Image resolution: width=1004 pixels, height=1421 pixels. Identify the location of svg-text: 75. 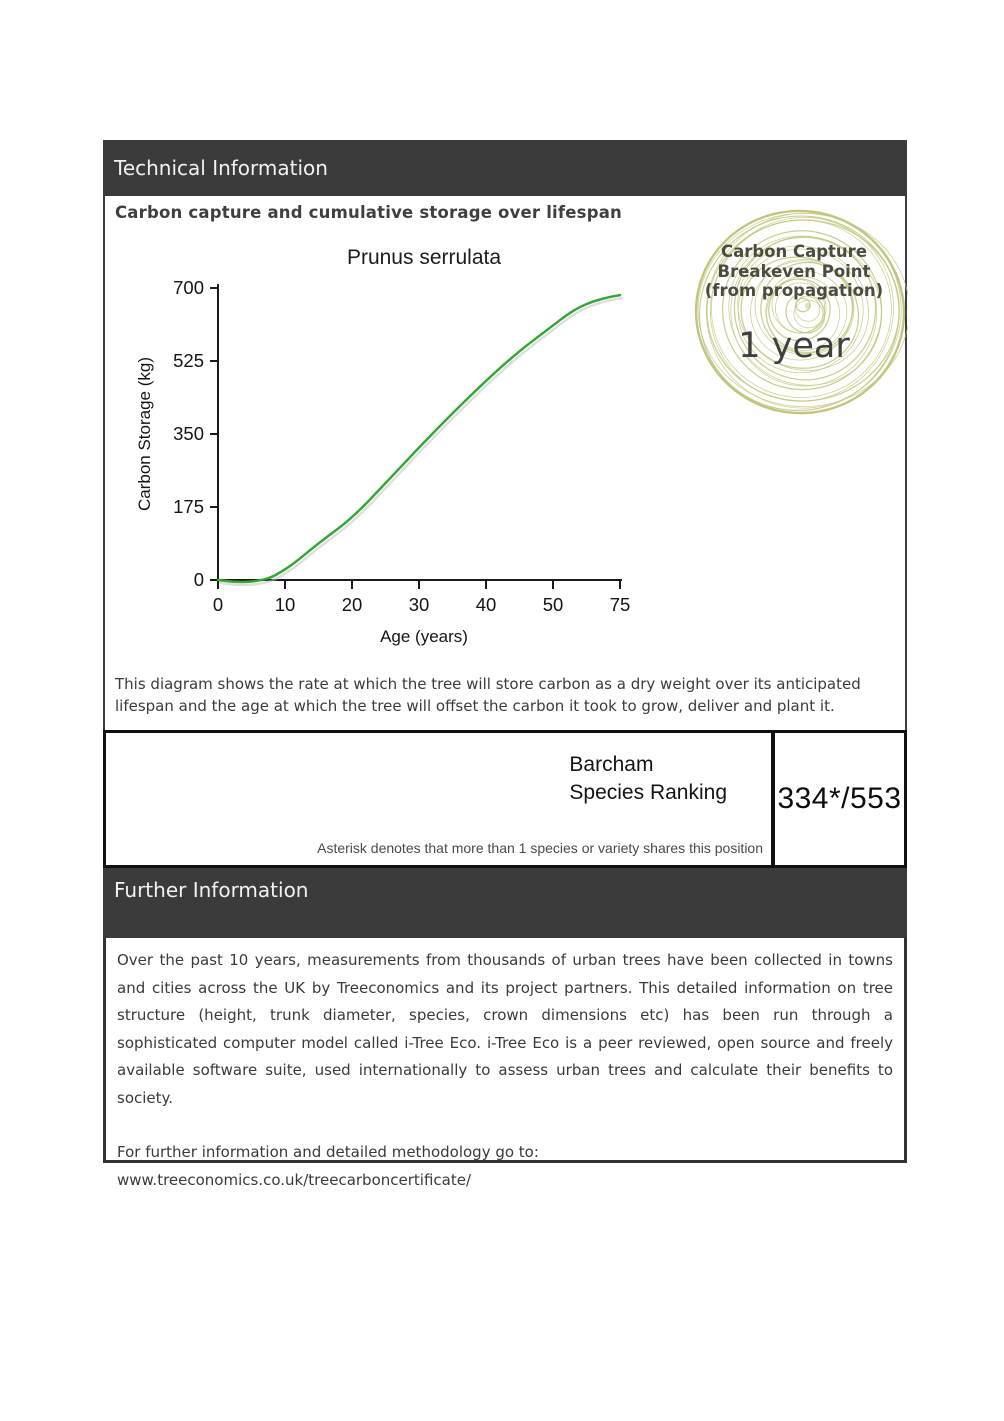
(620, 604).